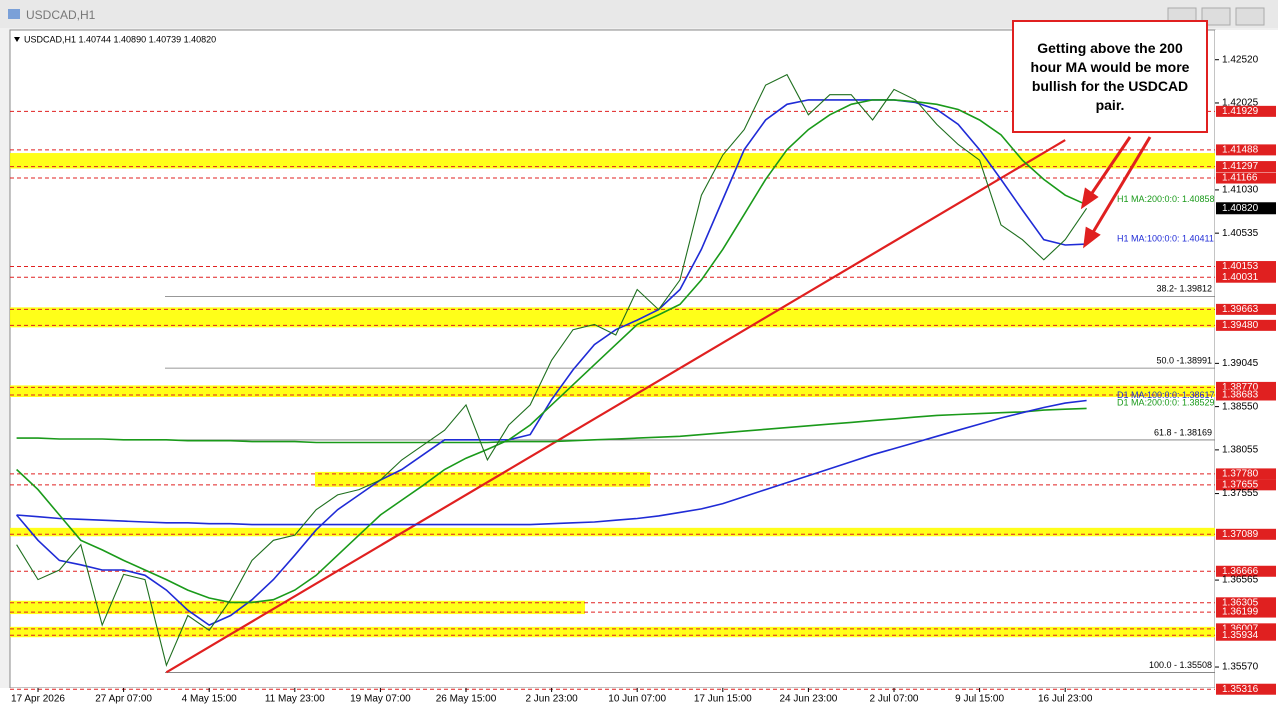  Describe the element at coordinates (1240, 178) in the screenshot. I see `level-label: 1.41166` at that location.